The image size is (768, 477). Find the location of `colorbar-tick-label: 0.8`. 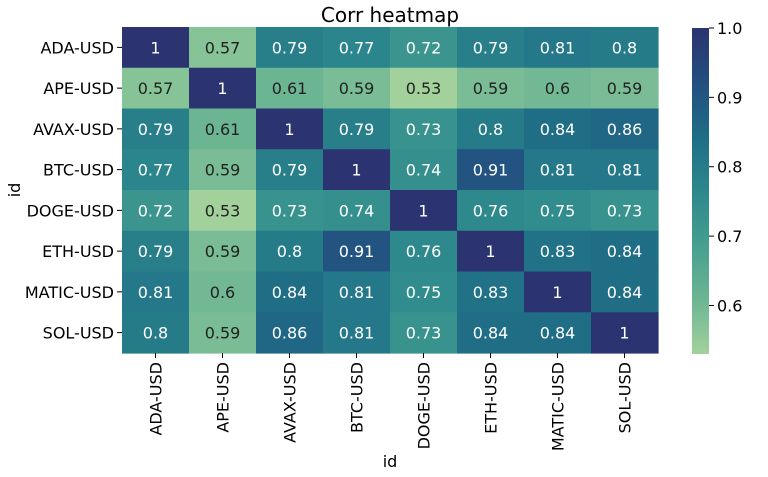

colorbar-tick-label: 0.8 is located at coordinates (729, 167).